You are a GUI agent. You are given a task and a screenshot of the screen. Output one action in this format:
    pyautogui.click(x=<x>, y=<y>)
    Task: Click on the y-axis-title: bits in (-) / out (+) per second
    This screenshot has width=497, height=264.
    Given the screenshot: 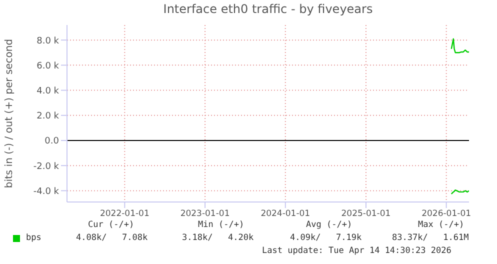 What is the action you would take?
    pyautogui.click(x=10, y=113)
    